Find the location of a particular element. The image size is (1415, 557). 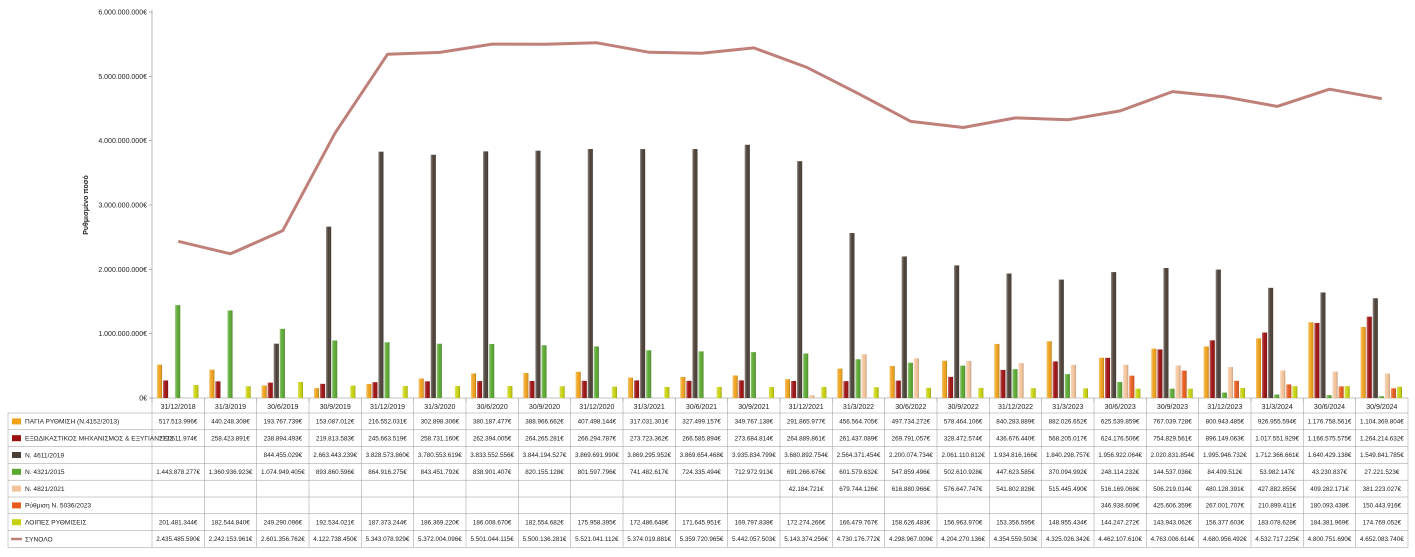

table-cell-value: 5.521.041.112€ is located at coordinates (597, 539).